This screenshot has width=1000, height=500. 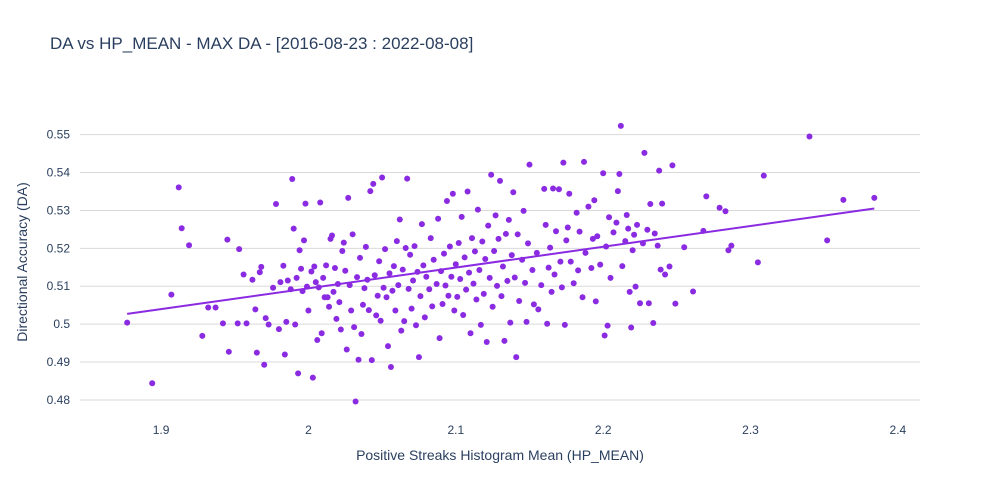 I want to click on y-tick-label: 0.49, so click(x=59, y=362).